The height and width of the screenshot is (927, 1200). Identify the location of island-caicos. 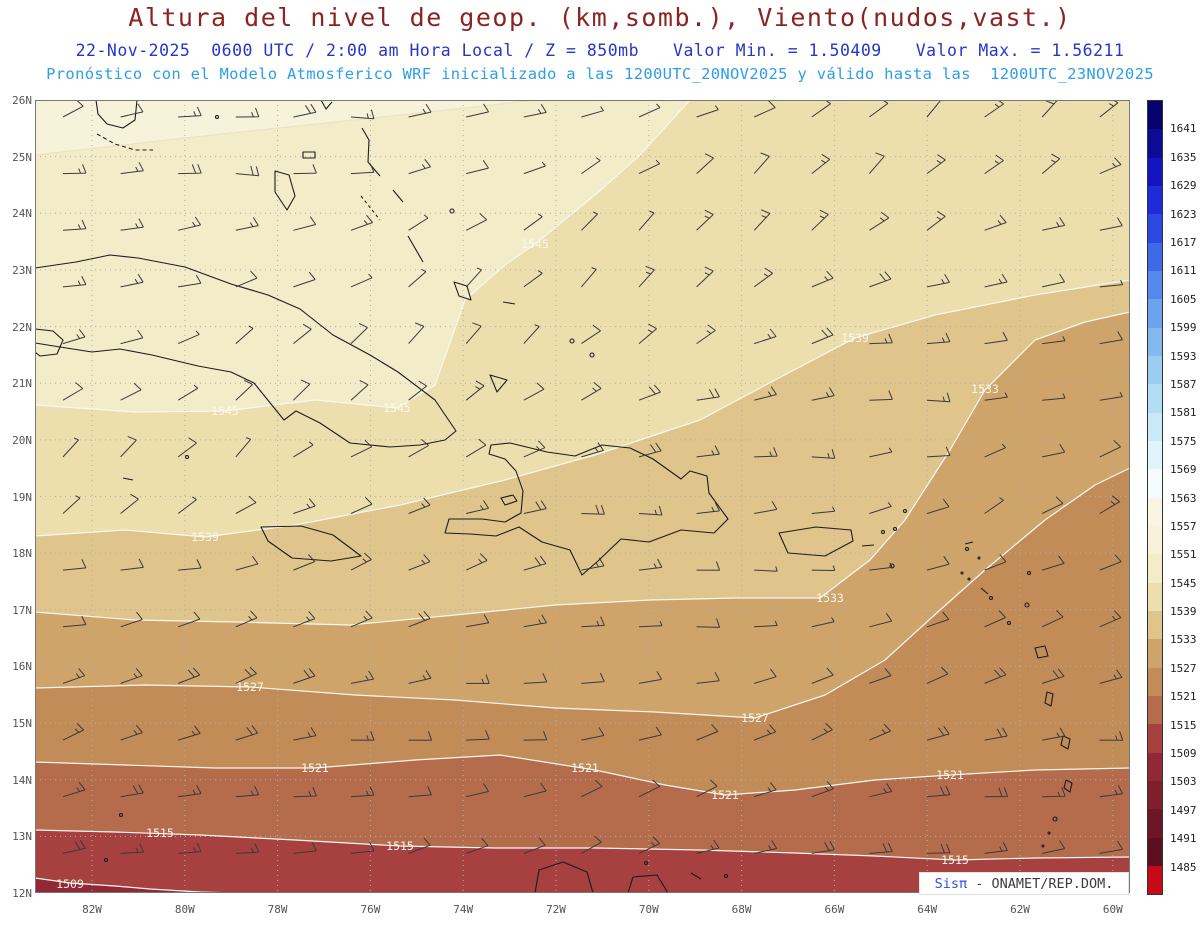
(572, 341).